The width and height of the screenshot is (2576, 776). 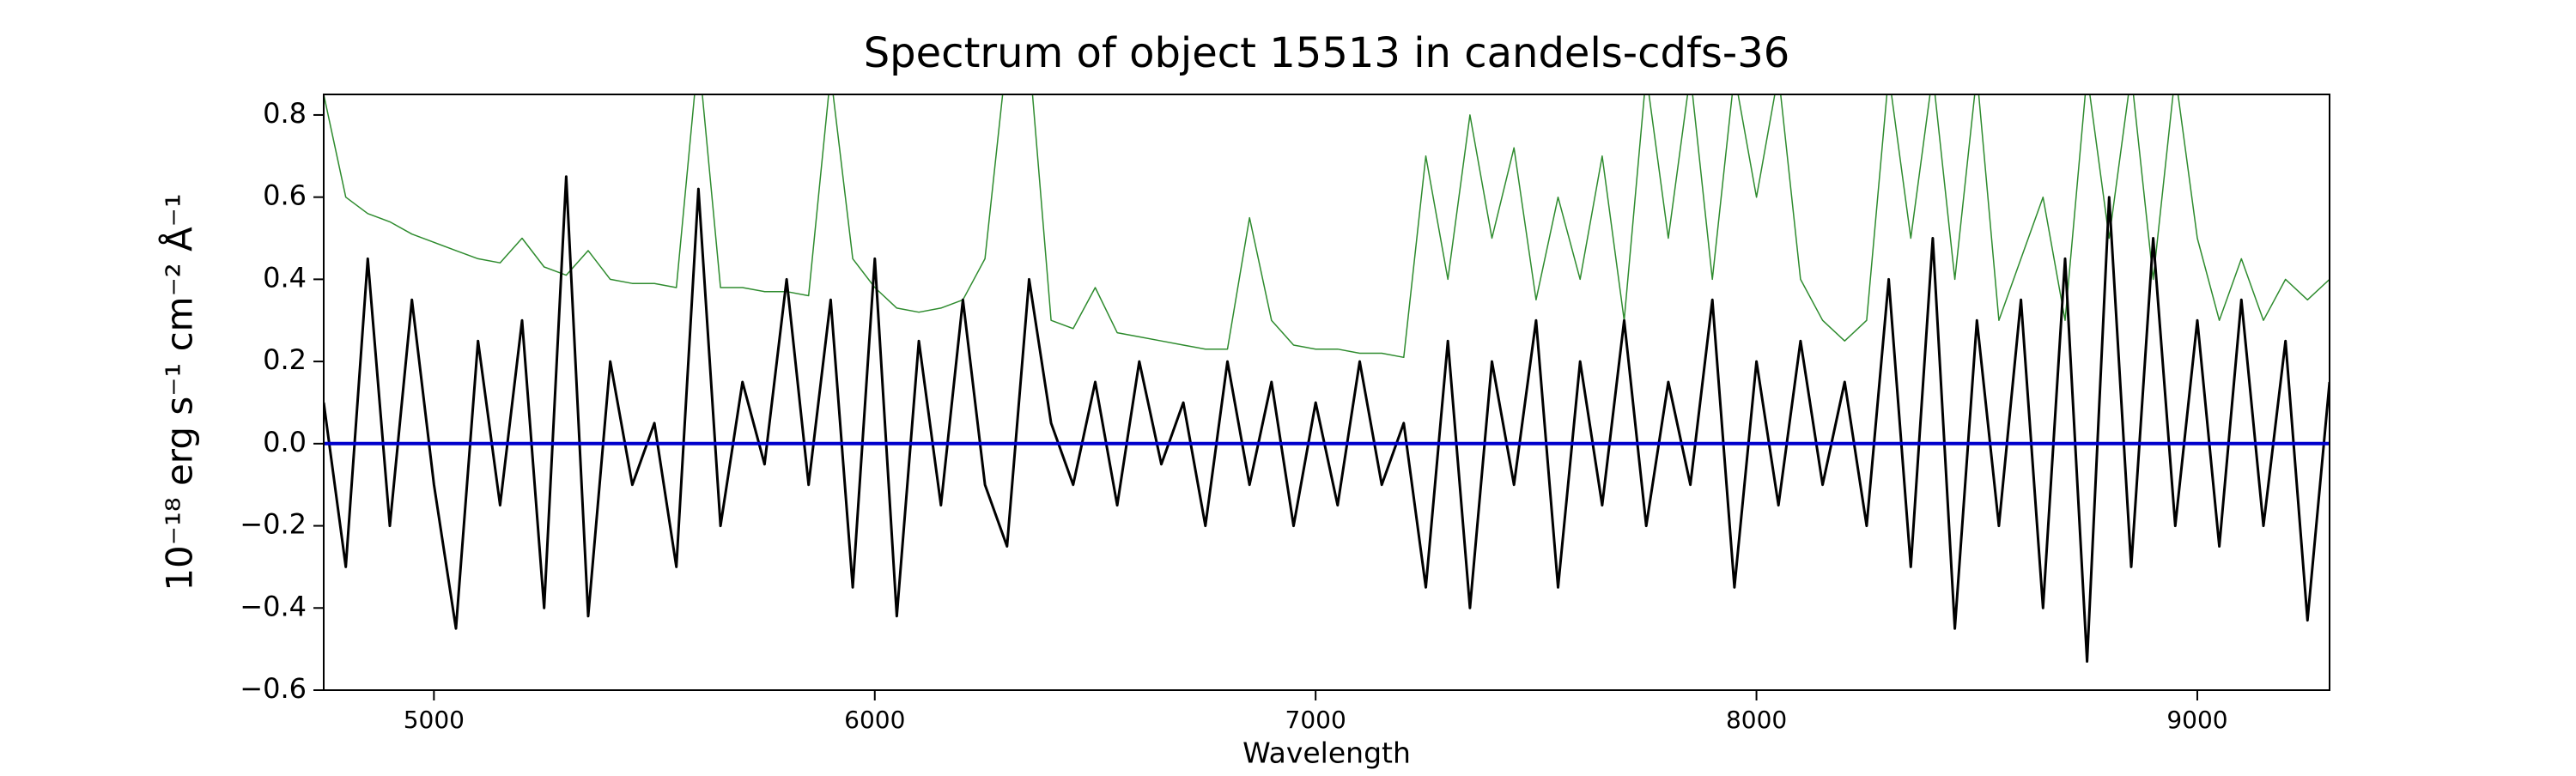 I want to click on y-tick-label: 0.0, so click(x=285, y=442).